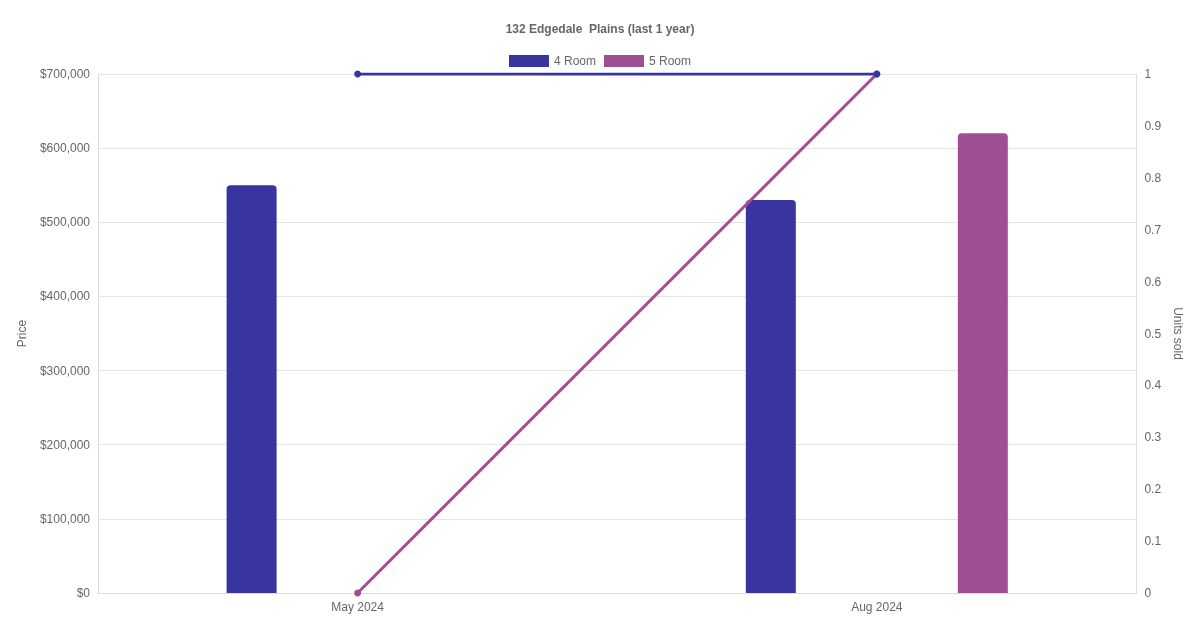 This screenshot has width=1200, height=630. I want to click on y-tick-label: $500,000, so click(65, 222).